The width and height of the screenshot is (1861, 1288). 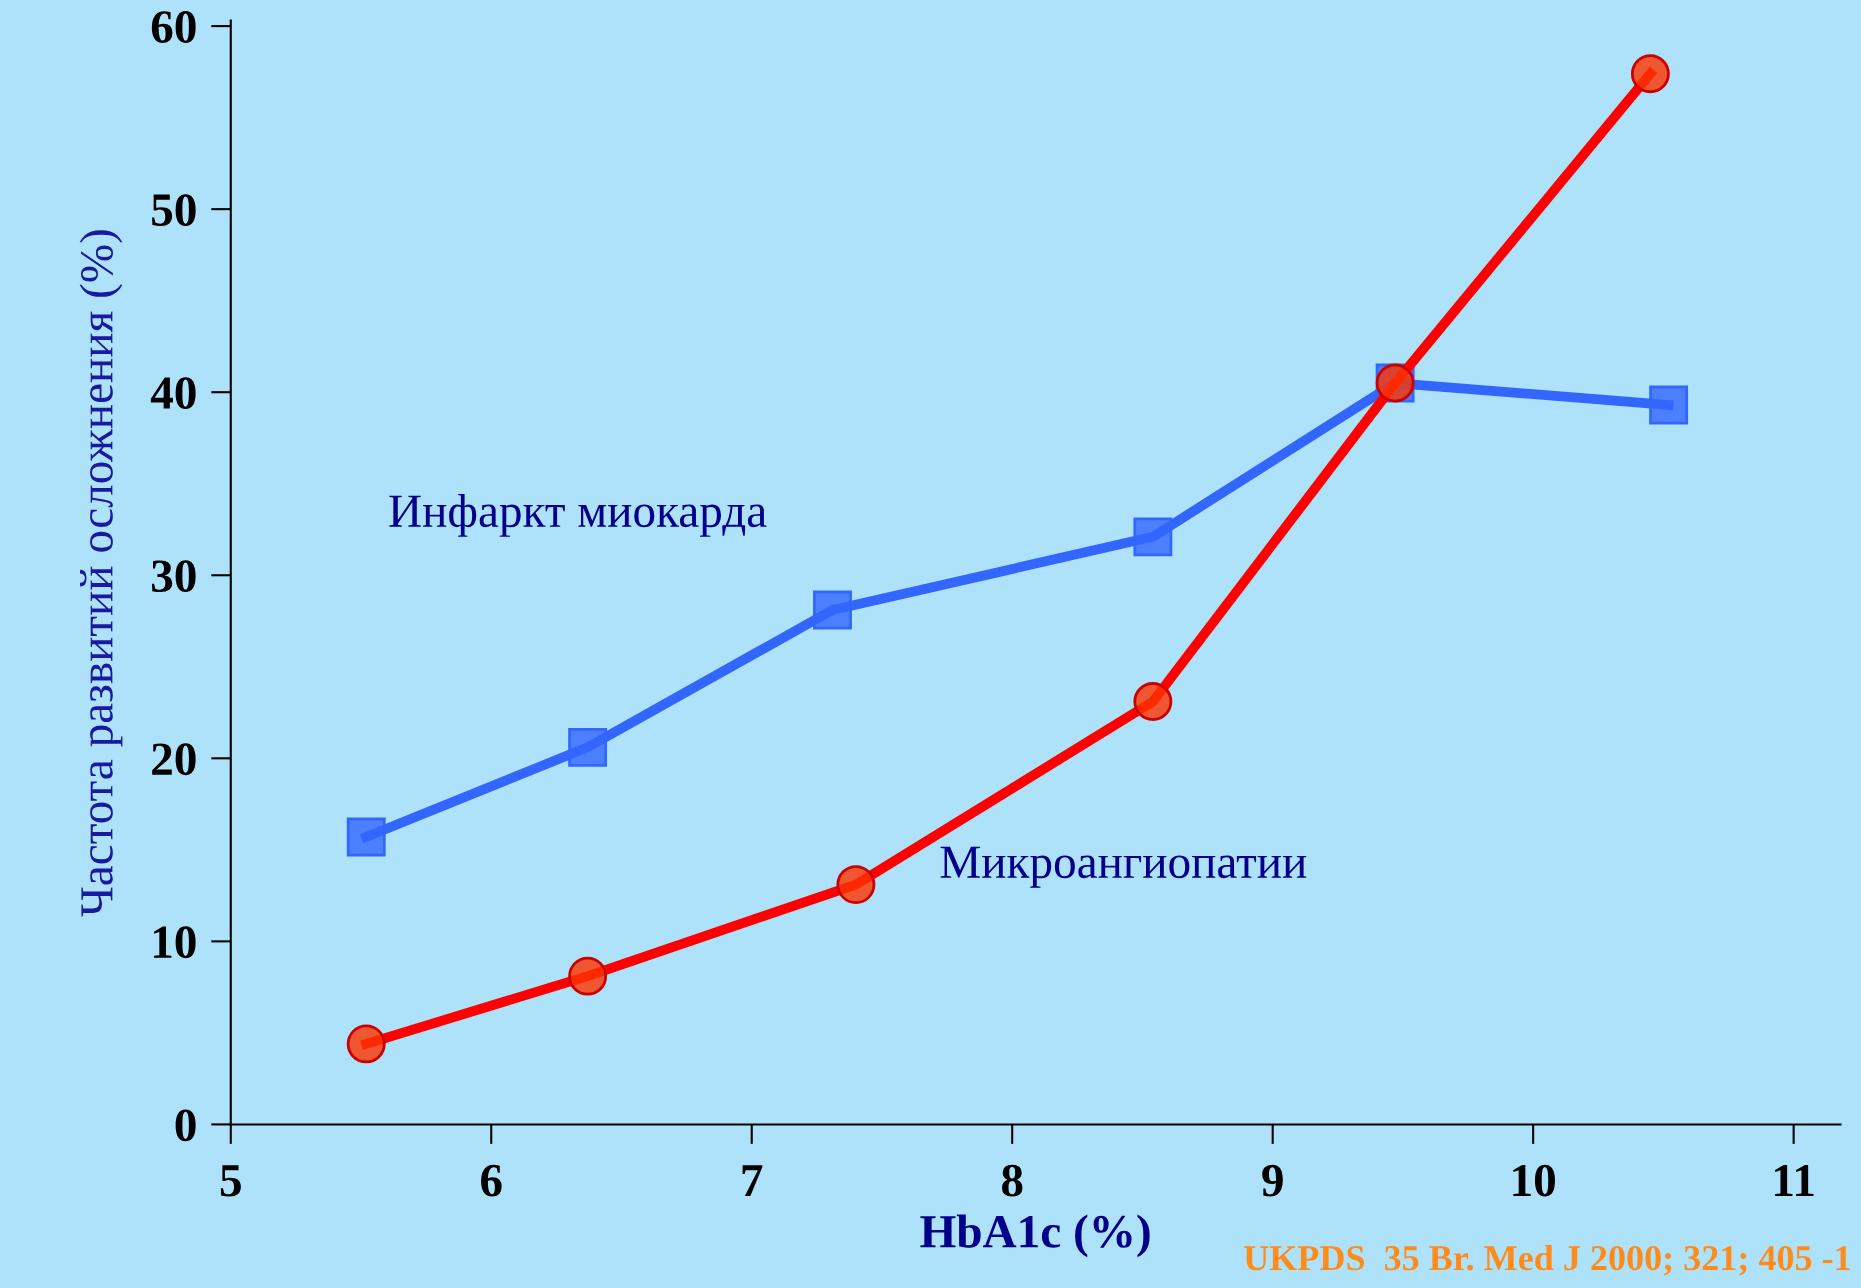 What do you see at coordinates (173, 27) in the screenshot?
I see `y-tick-label: 60` at bounding box center [173, 27].